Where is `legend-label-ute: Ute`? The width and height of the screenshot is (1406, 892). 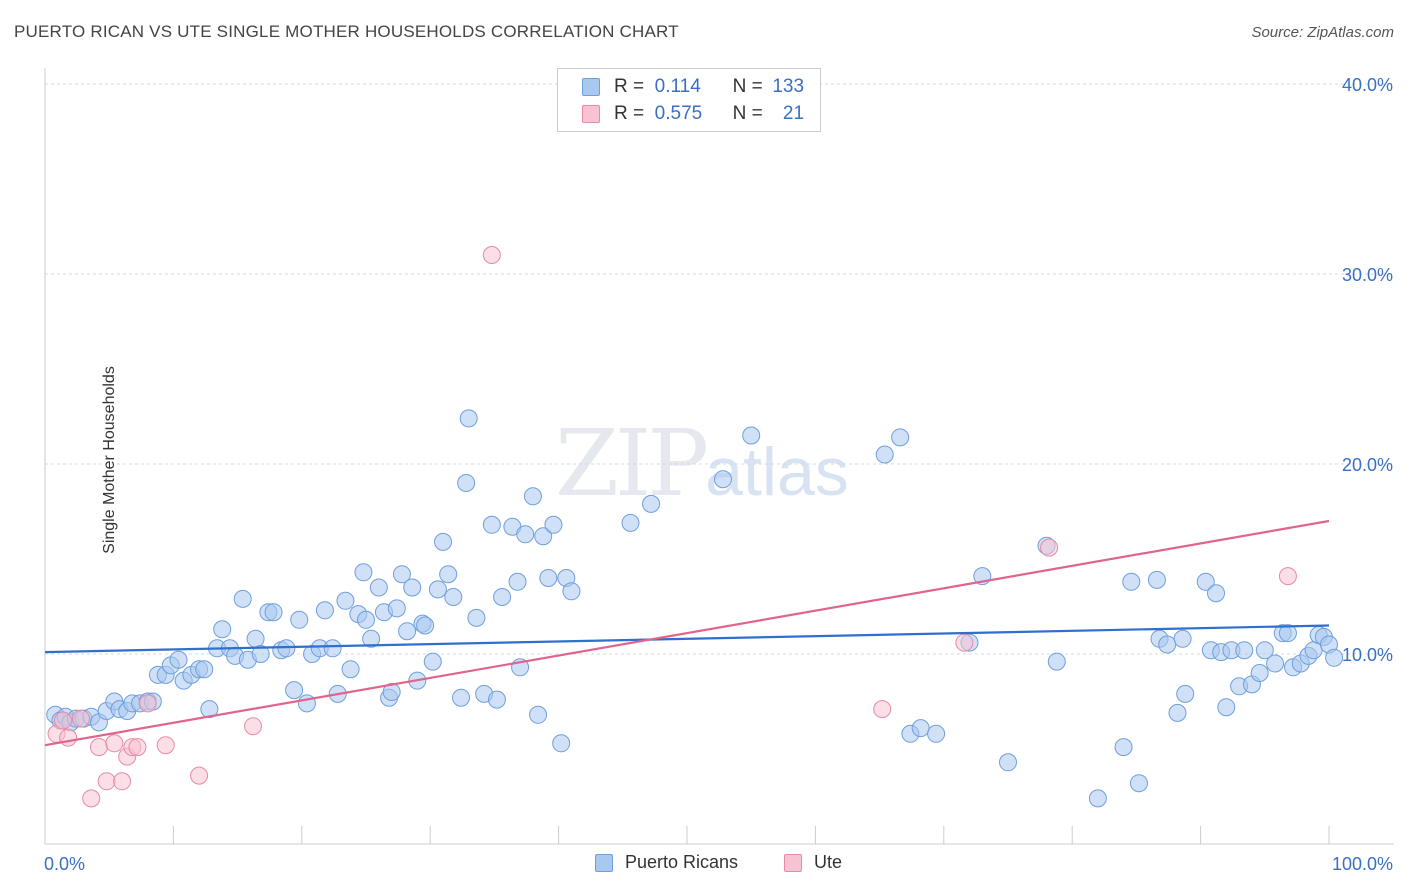 legend-label-ute: Ute is located at coordinates (828, 862).